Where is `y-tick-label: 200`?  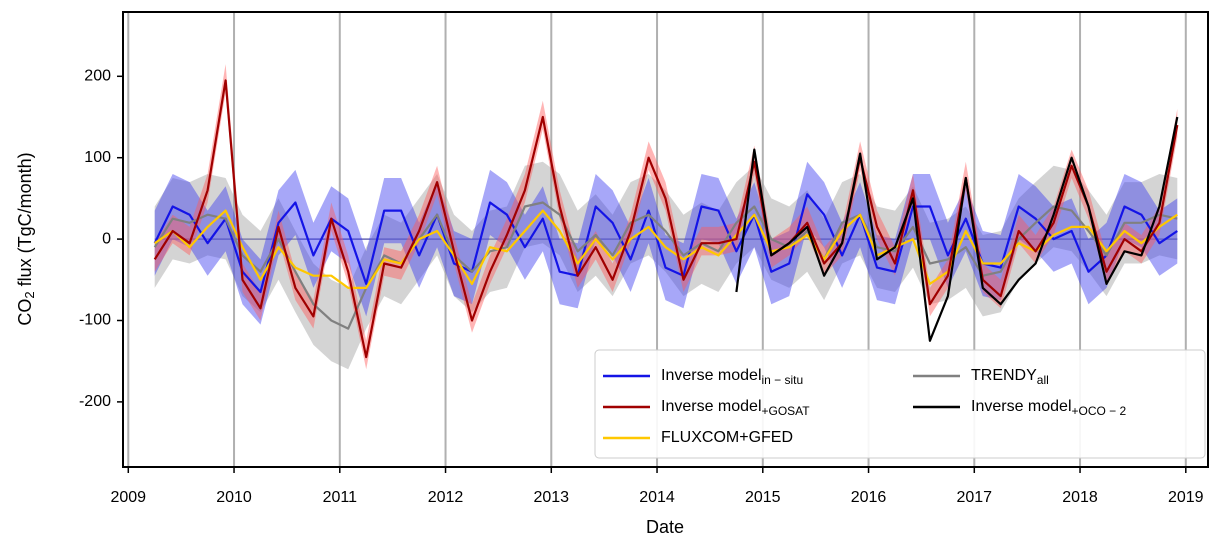
y-tick-label: 200 is located at coordinates (97, 76).